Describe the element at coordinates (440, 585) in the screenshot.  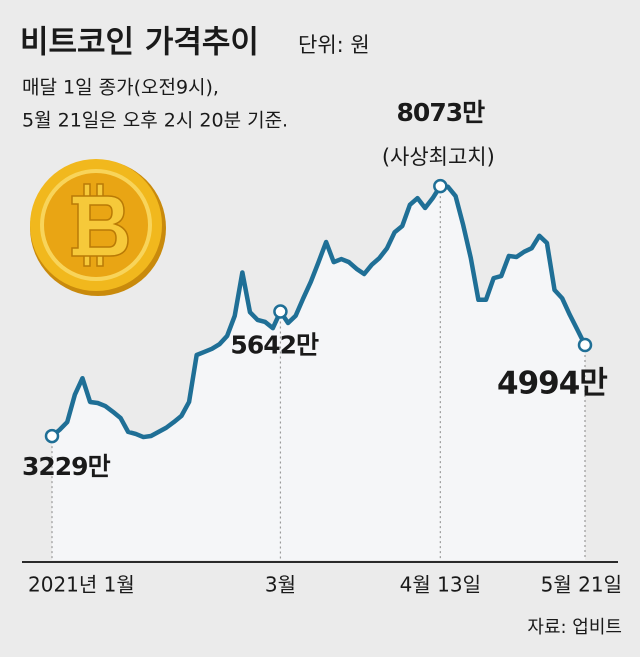
I see `x-tick-label: 4월 13일` at that location.